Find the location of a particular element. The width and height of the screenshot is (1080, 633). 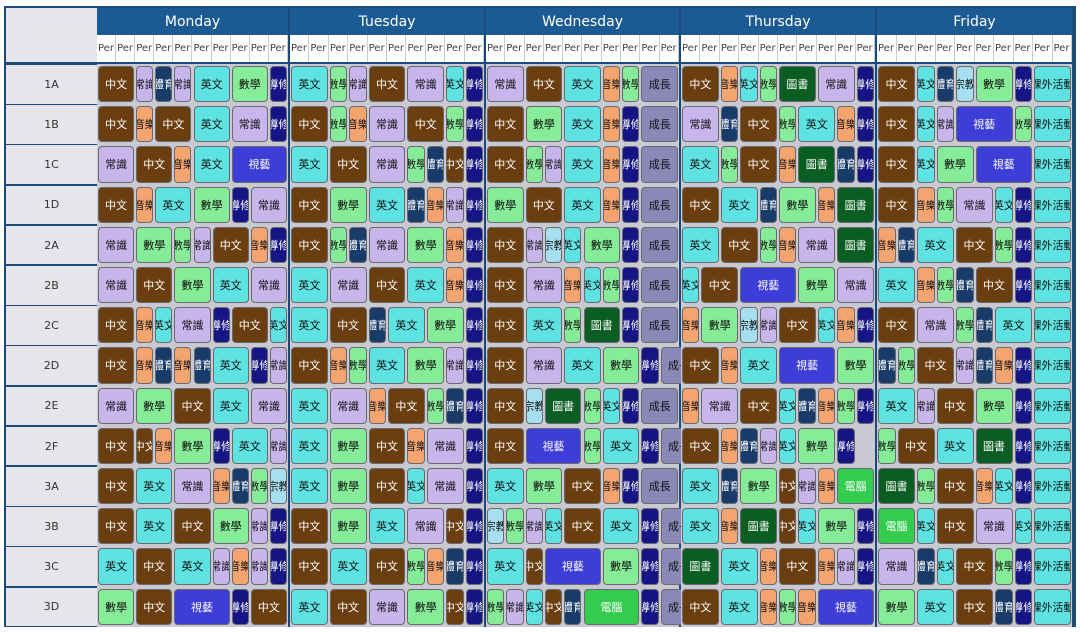

class-label-1b: 1B is located at coordinates (51, 124).